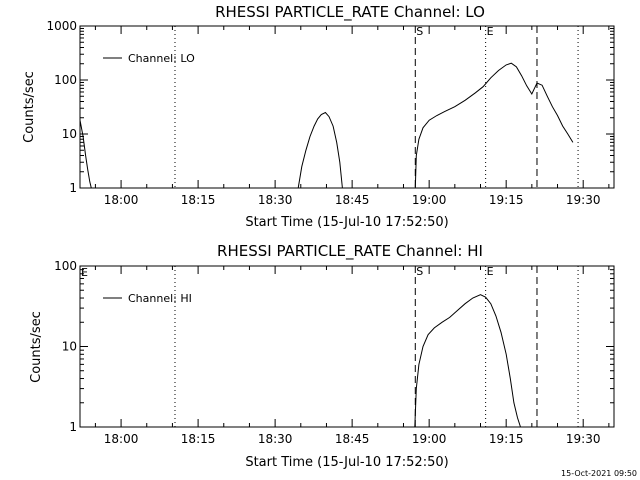  I want to click on chart-title-hi: RHESSI PARTICLE_RATE Channel: HI, so click(350, 251).